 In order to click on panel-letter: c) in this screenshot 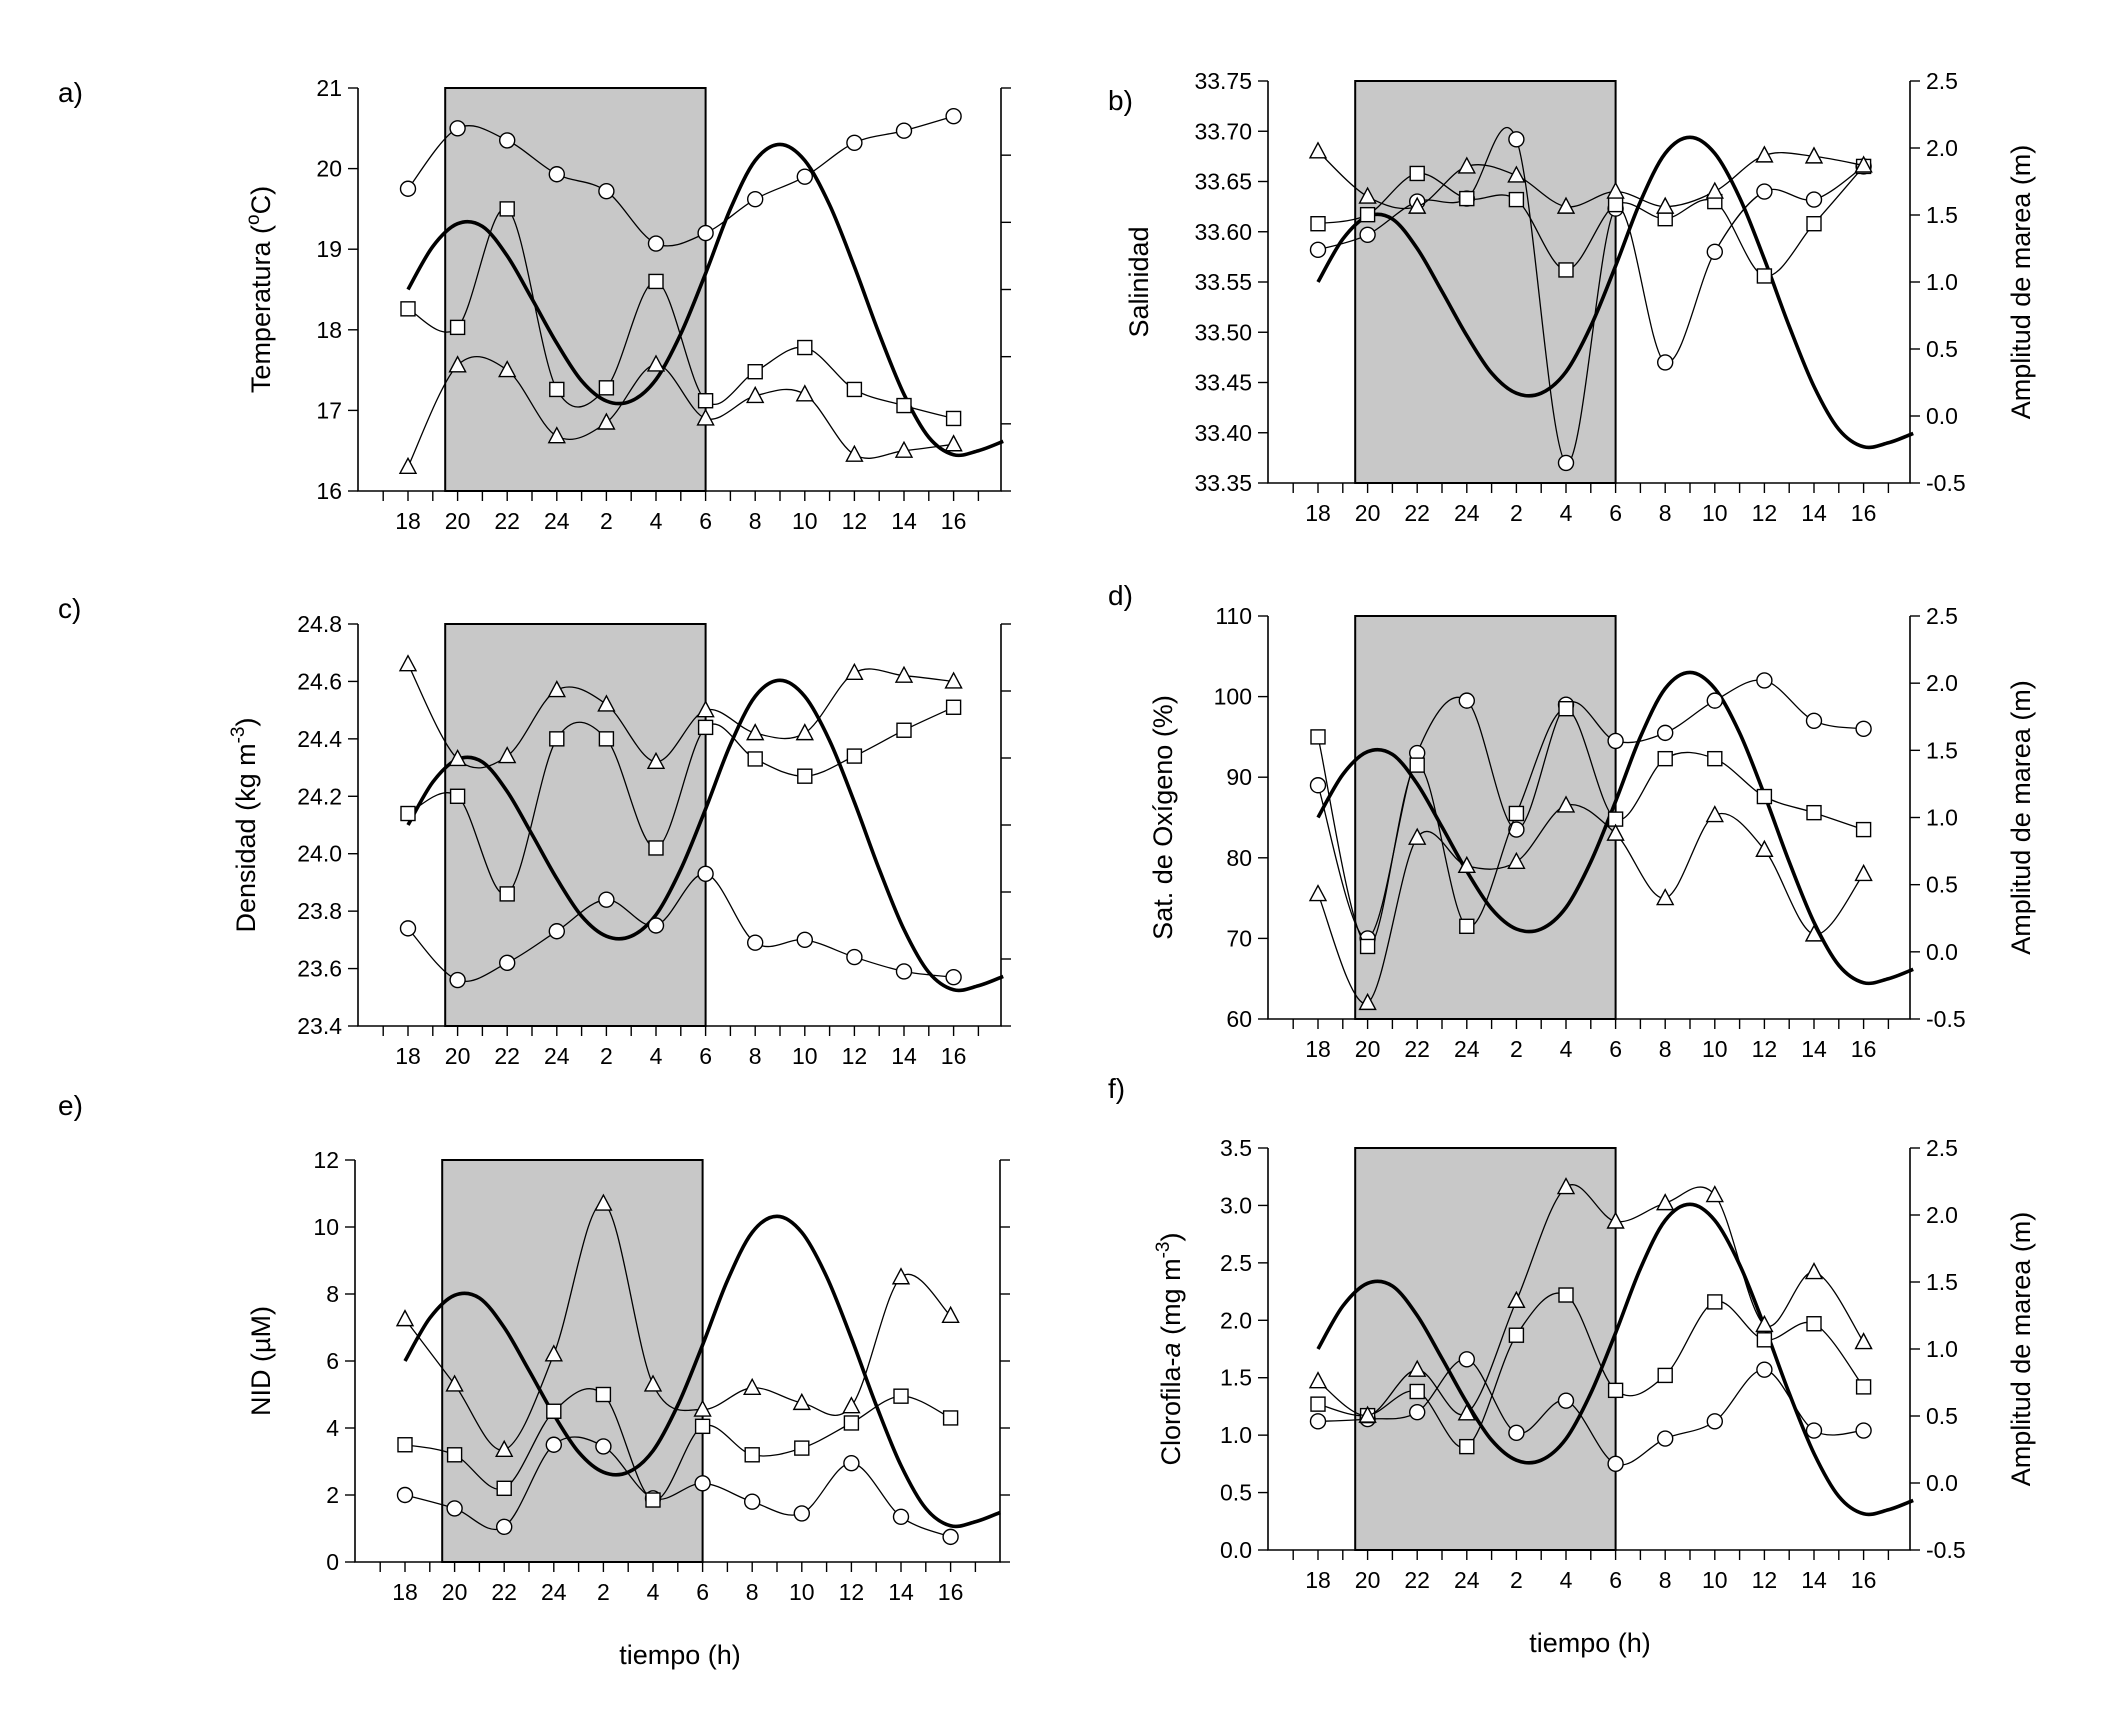, I will do `click(69, 608)`.